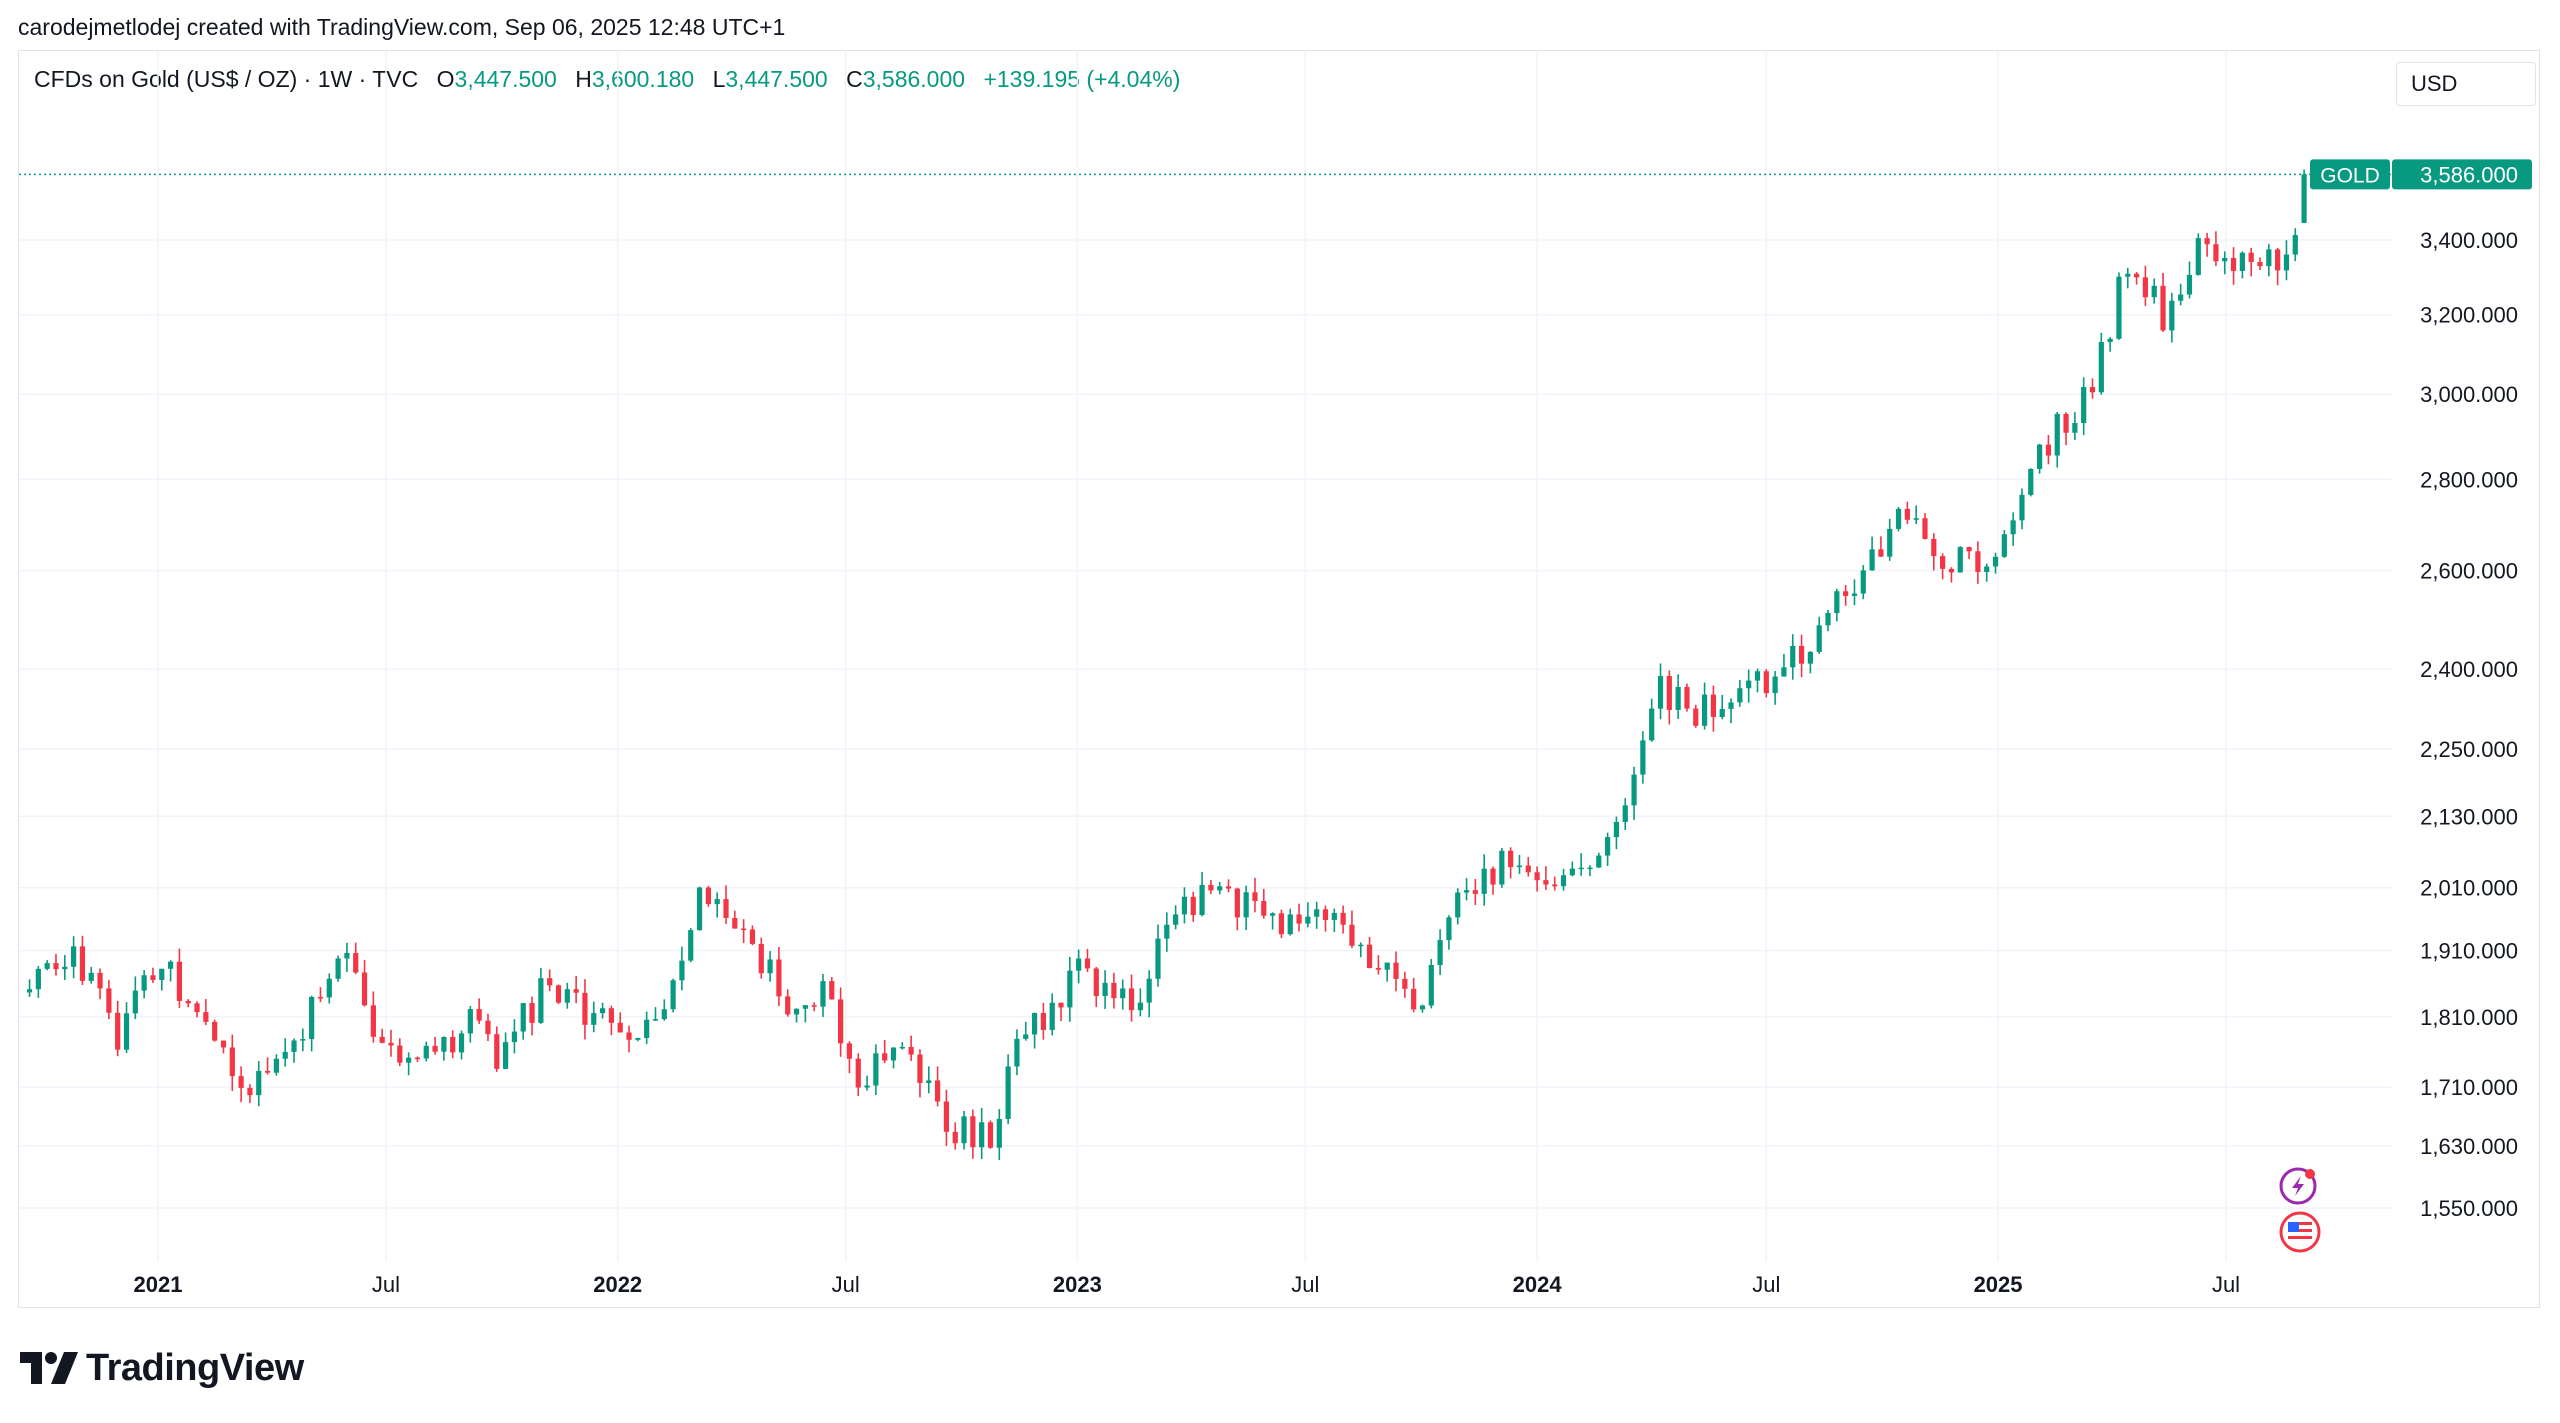 This screenshot has width=2560, height=1423. Describe the element at coordinates (2466, 84) in the screenshot. I see `currency-selector: USD` at that location.